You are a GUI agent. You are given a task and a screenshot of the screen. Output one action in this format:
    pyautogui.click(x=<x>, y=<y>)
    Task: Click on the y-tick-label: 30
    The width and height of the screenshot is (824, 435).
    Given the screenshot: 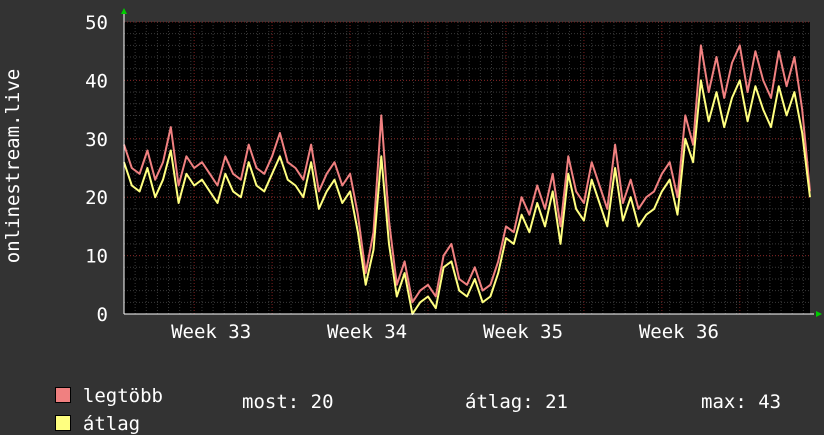 What is the action you would take?
    pyautogui.click(x=96, y=140)
    